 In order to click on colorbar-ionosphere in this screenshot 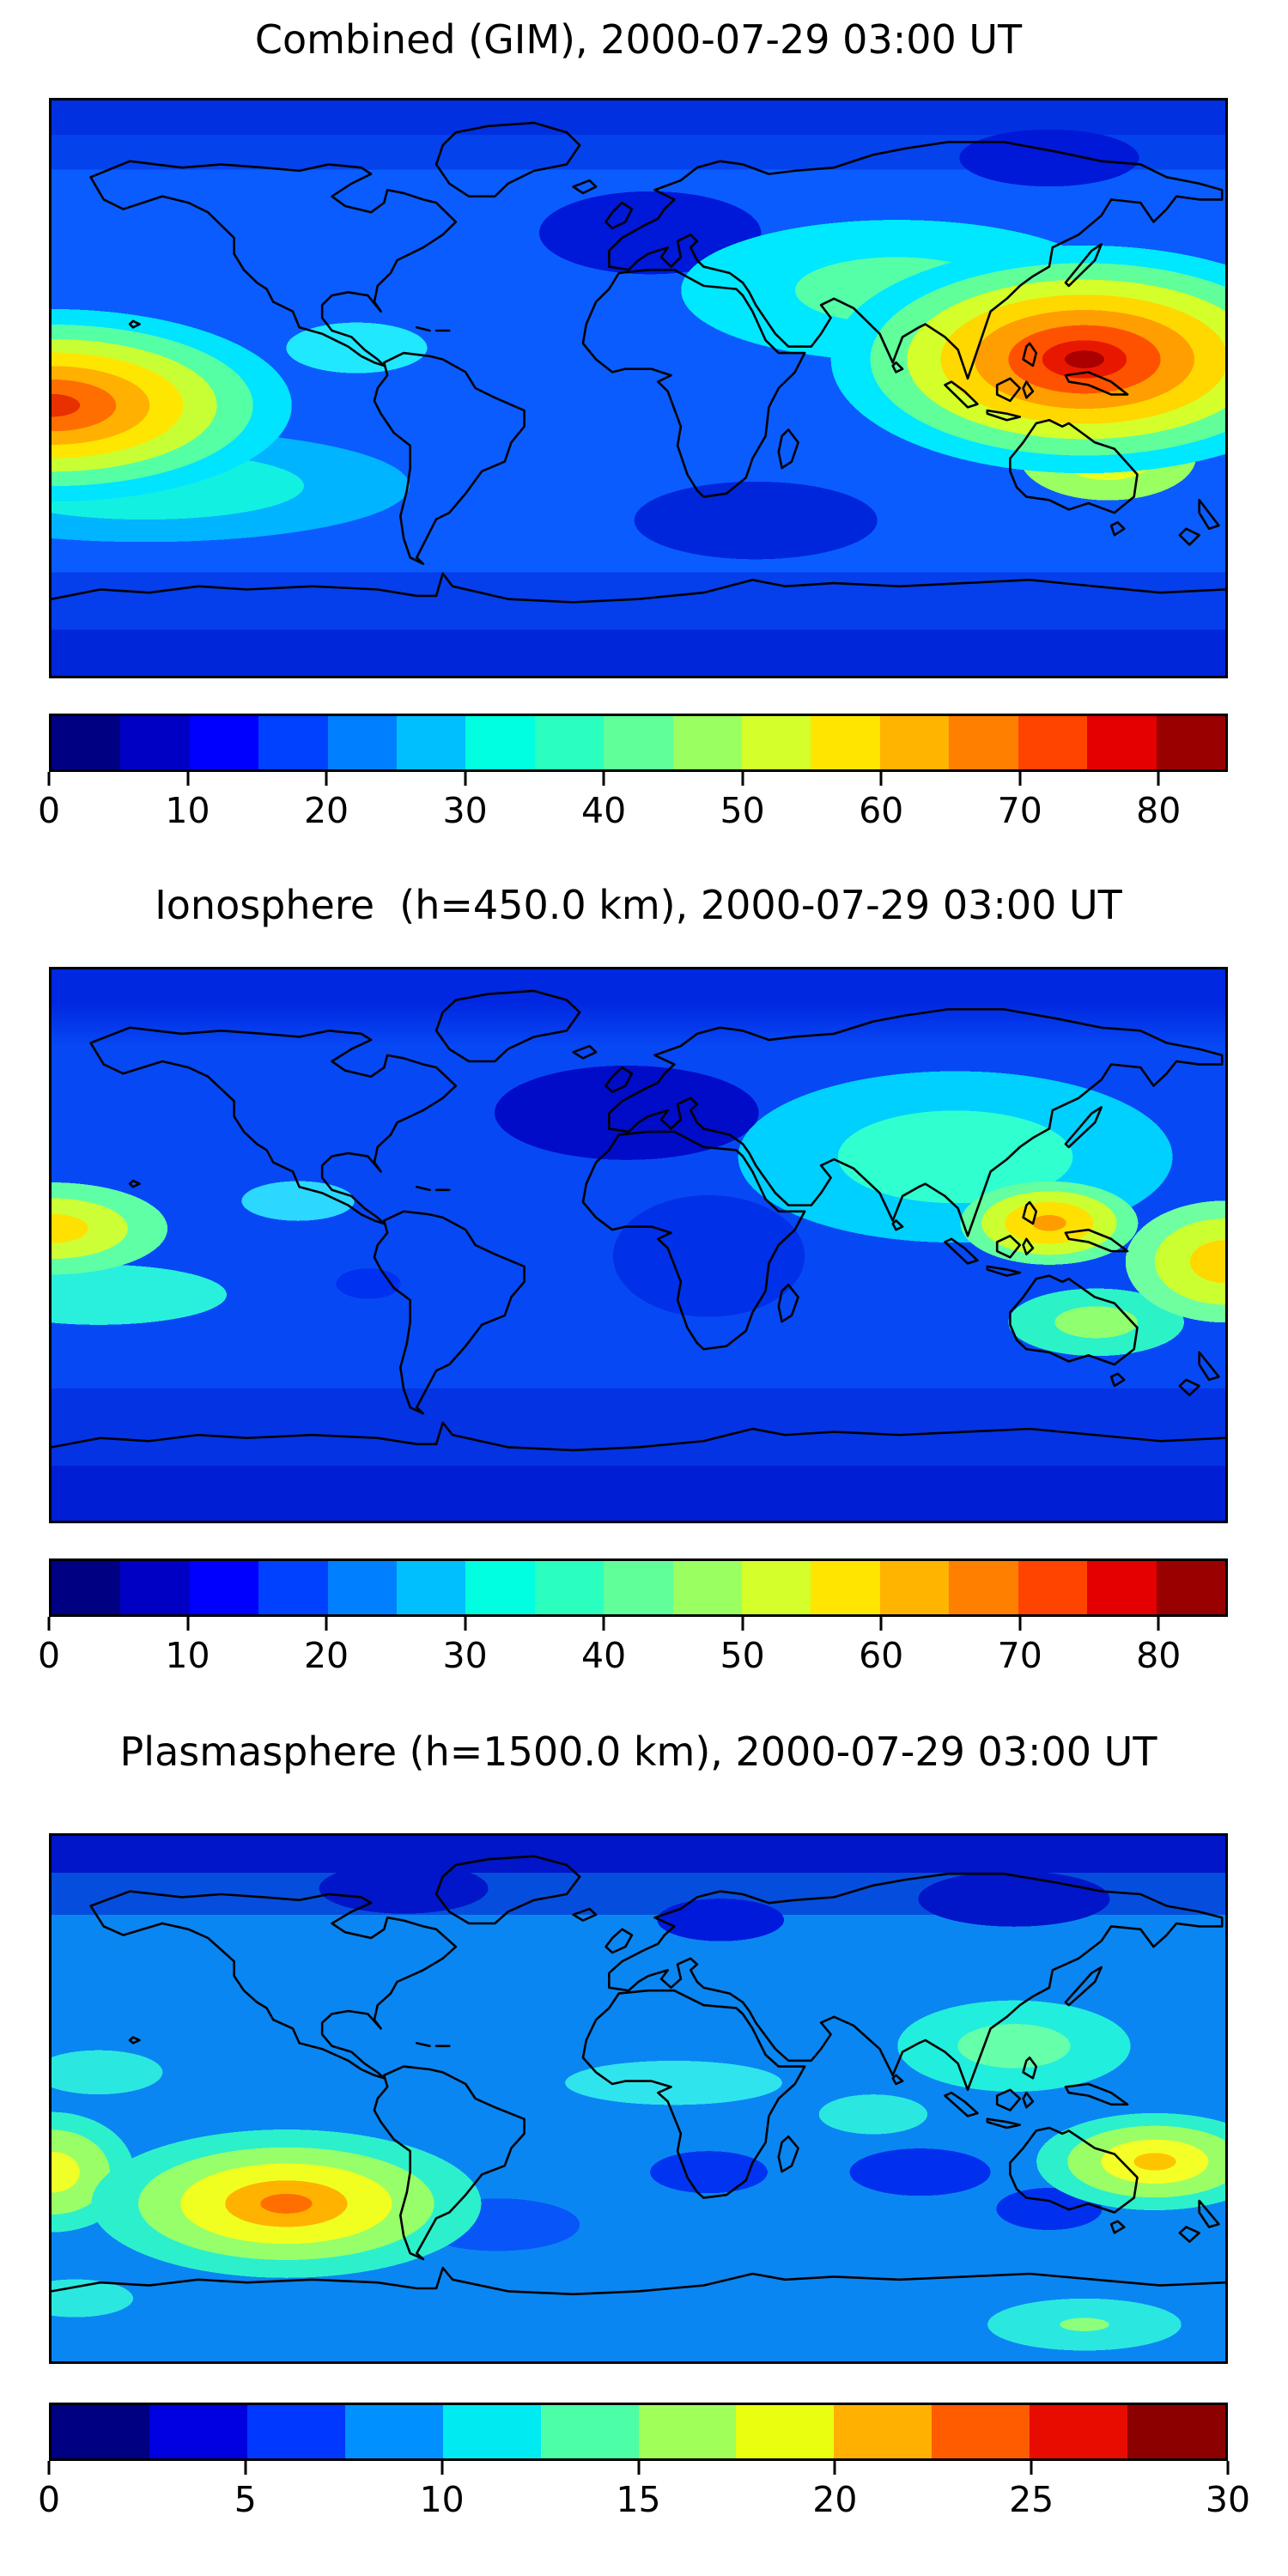, I will do `click(638, 1587)`.